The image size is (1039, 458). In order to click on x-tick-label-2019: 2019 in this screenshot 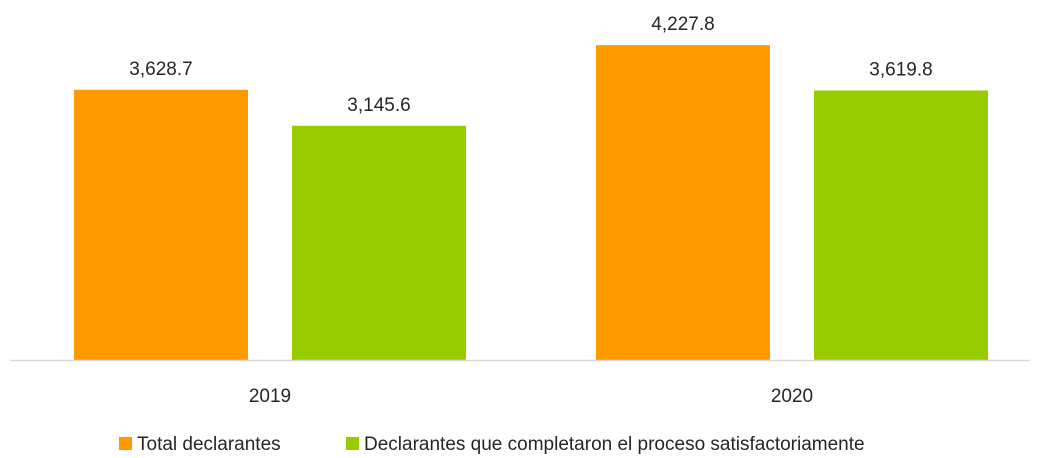, I will do `click(270, 396)`.